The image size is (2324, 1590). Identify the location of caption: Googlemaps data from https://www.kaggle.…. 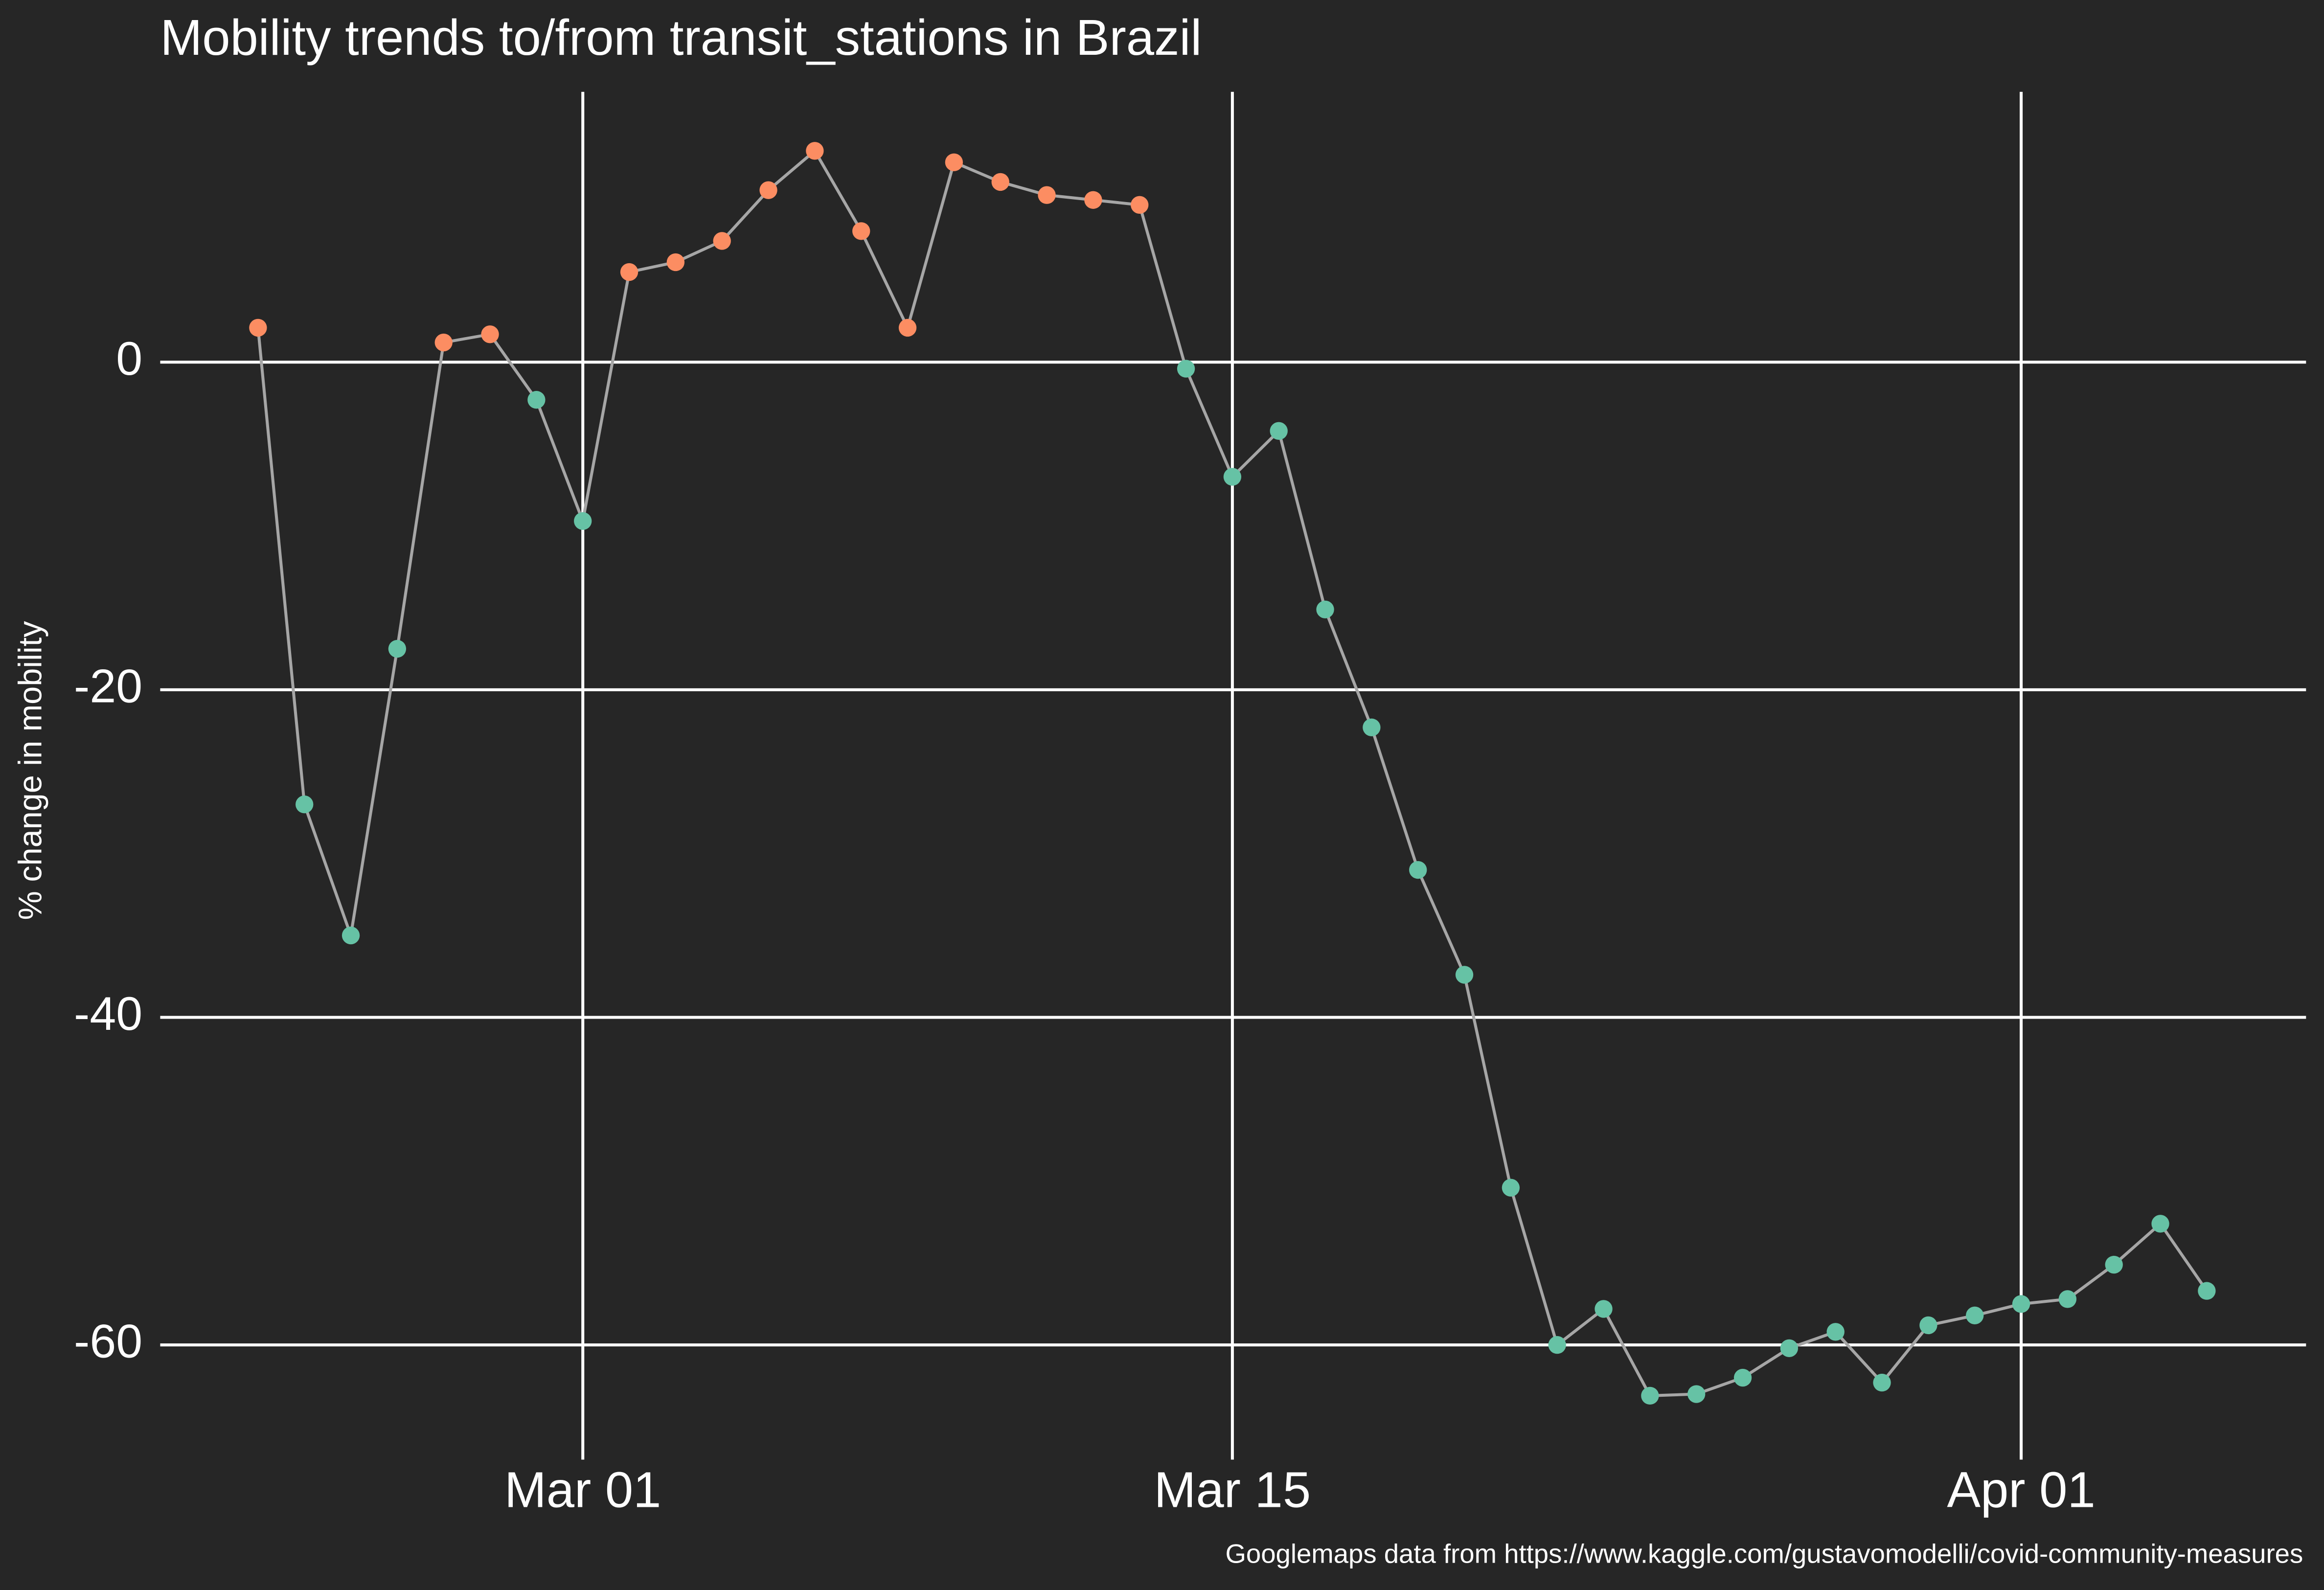
(1764, 1554).